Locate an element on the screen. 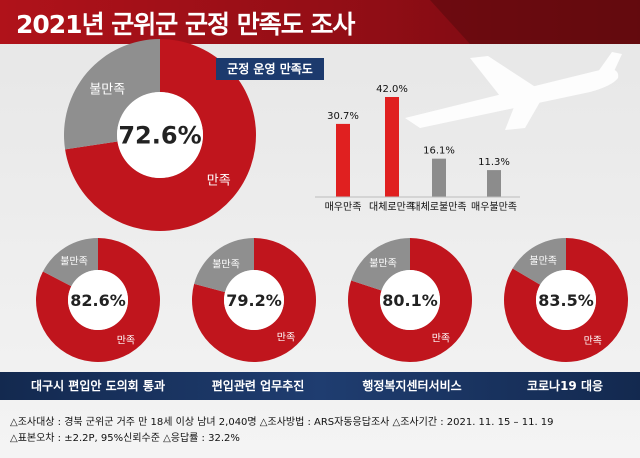 The width and height of the screenshot is (640, 458). donut-2-slice-satisfied is located at coordinates (254, 300).